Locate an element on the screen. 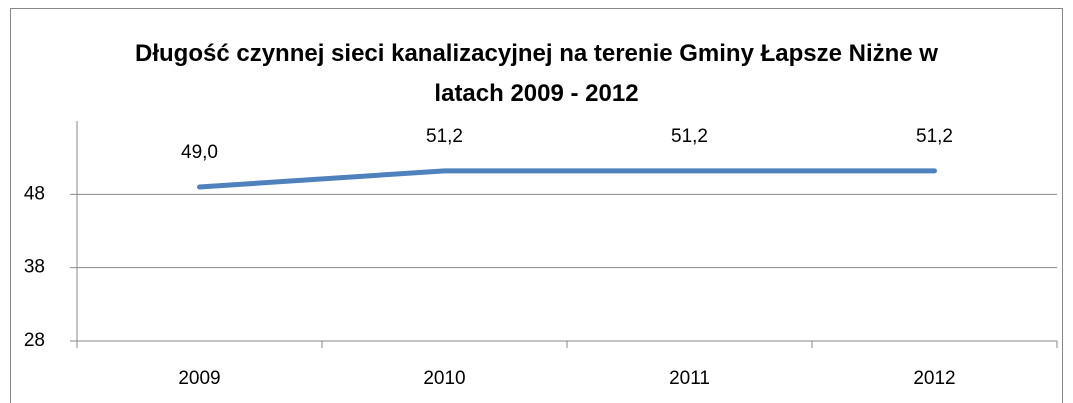 The image size is (1073, 403). y-tick-label: 28 is located at coordinates (34, 340).